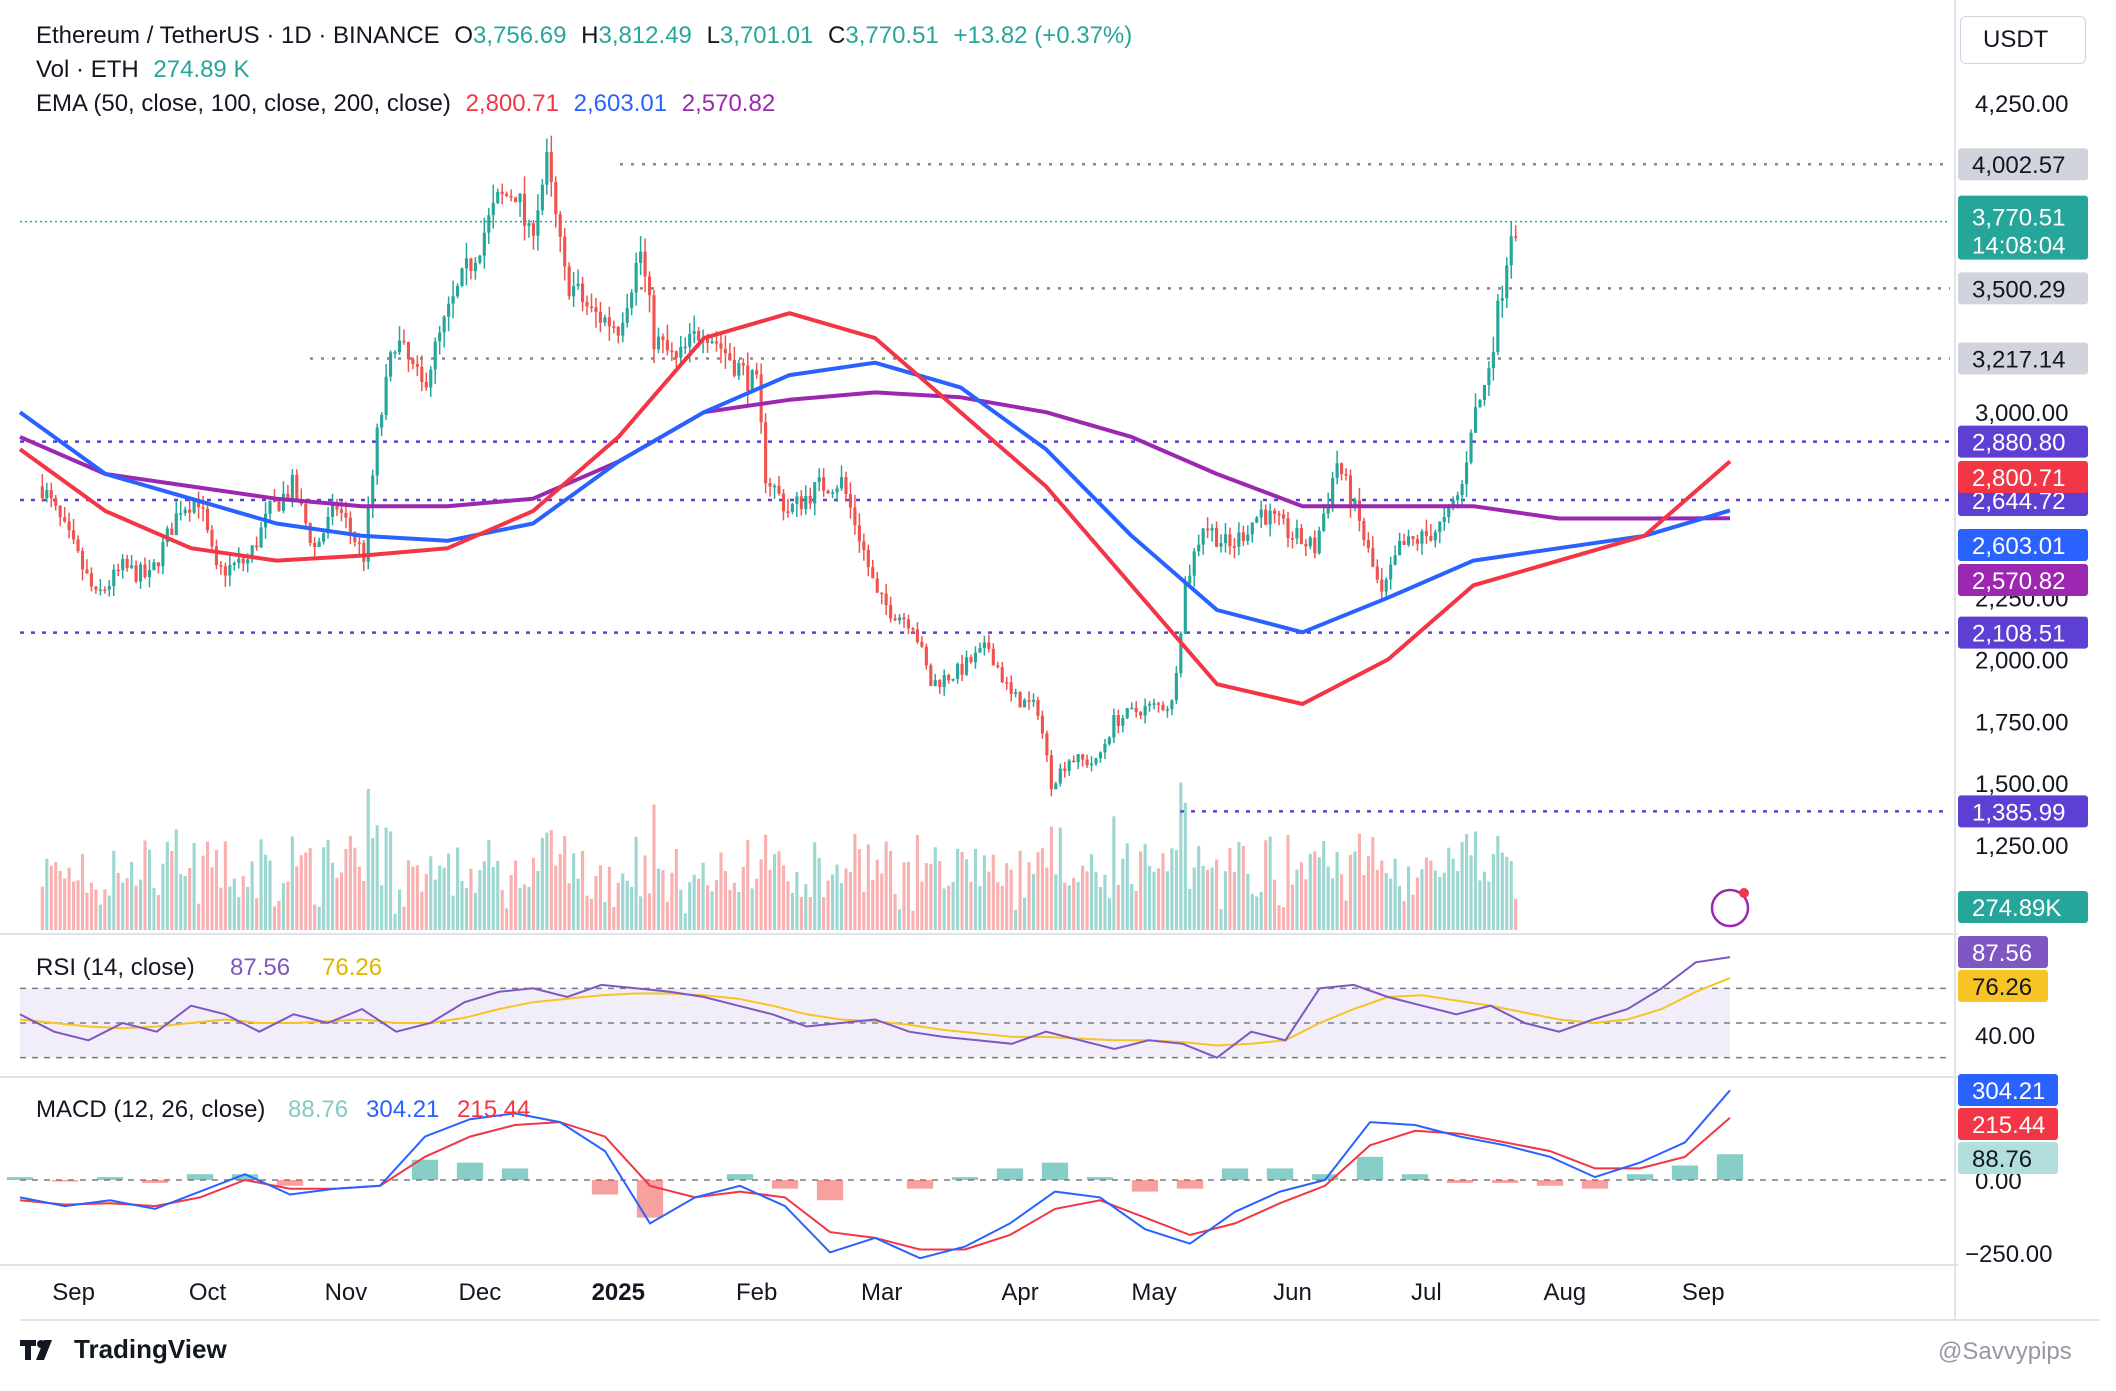  I want to click on ema-price-tag, so click(2023, 545).